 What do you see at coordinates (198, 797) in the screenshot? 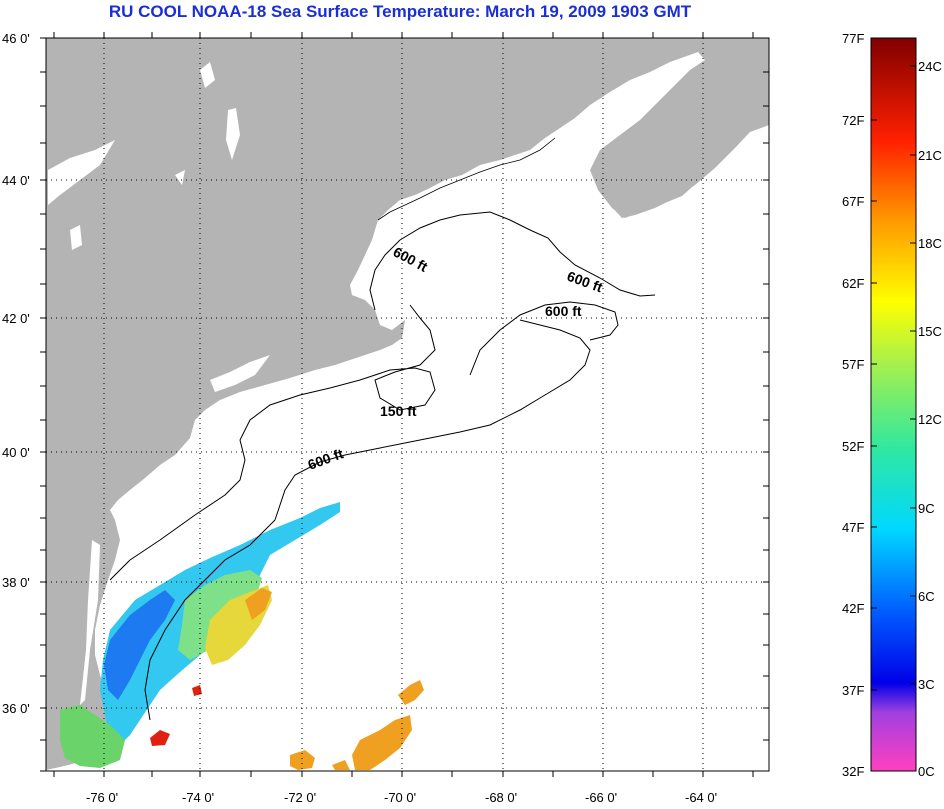
I see `lon-label-74: -74 0'` at bounding box center [198, 797].